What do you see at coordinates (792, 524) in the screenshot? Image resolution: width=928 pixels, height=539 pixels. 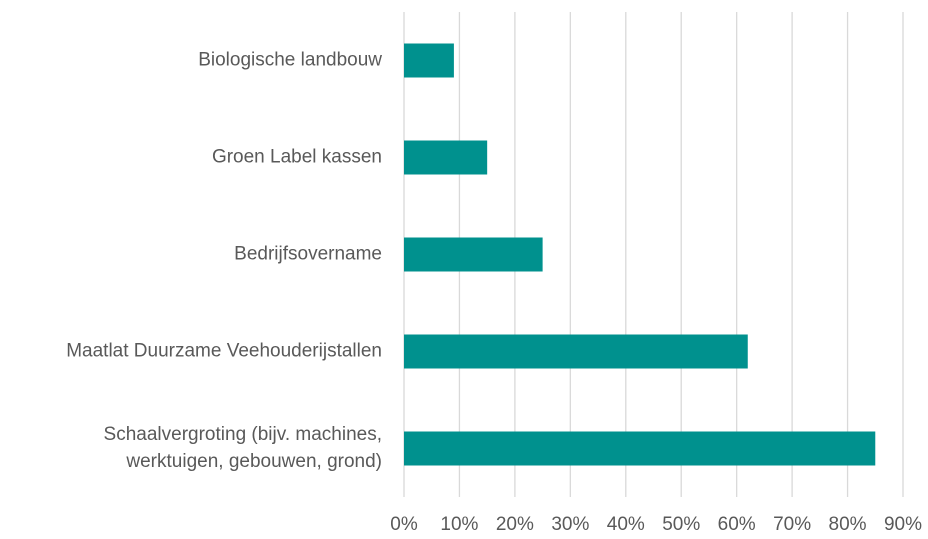 I see `x-tick-label: 70%` at bounding box center [792, 524].